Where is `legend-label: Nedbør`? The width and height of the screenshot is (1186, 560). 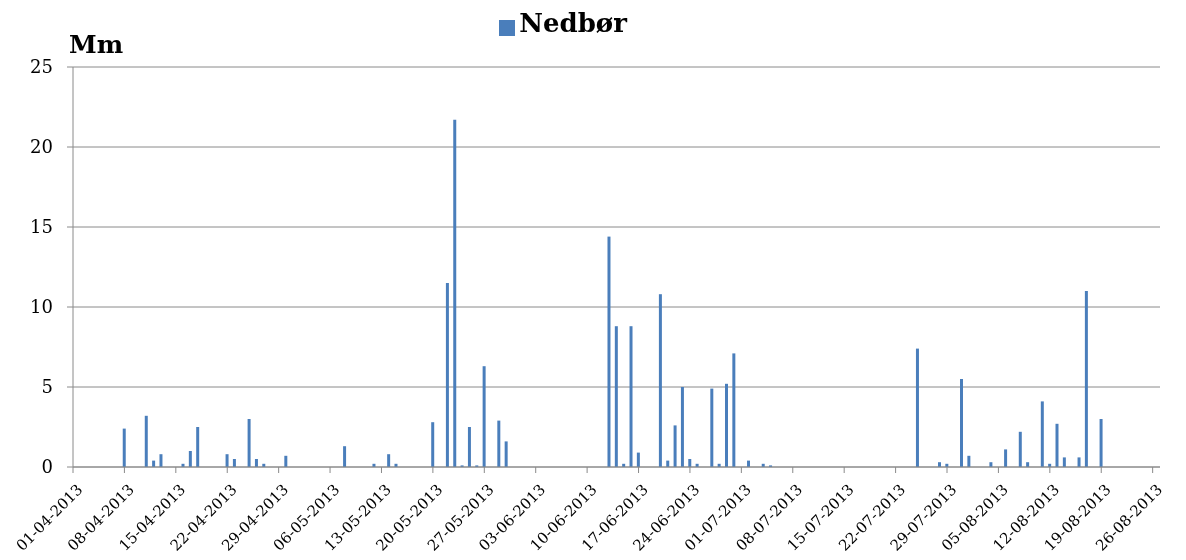
legend-label: Nedbør is located at coordinates (573, 23).